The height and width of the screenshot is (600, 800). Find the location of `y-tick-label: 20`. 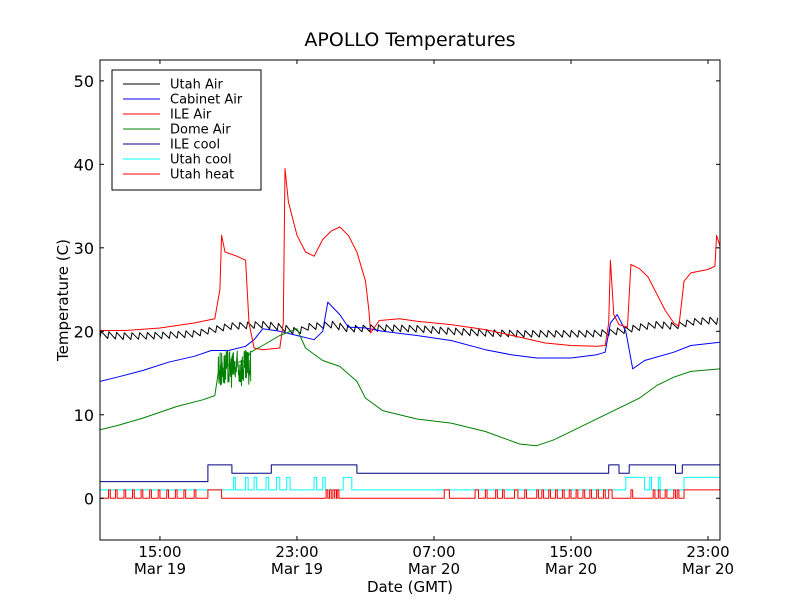

y-tick-label: 20 is located at coordinates (84, 331).